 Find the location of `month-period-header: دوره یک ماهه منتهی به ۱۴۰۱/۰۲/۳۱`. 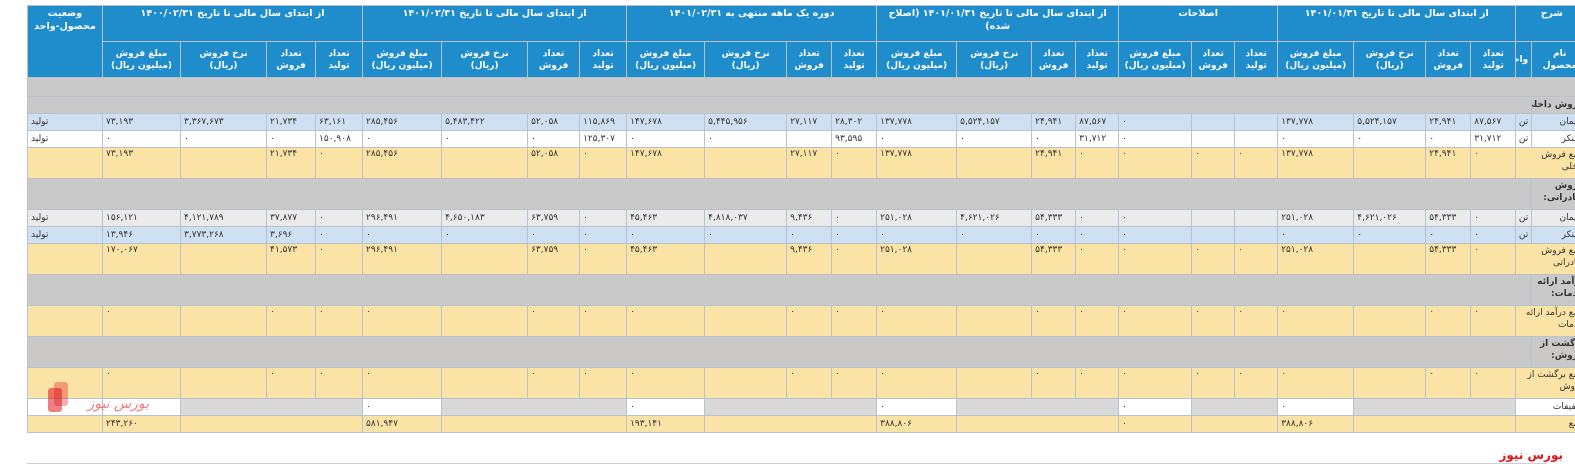

month-period-header: دوره یک ماهه منتهی به ۱۴۰۱/۰۲/۳۱ is located at coordinates (752, 23).